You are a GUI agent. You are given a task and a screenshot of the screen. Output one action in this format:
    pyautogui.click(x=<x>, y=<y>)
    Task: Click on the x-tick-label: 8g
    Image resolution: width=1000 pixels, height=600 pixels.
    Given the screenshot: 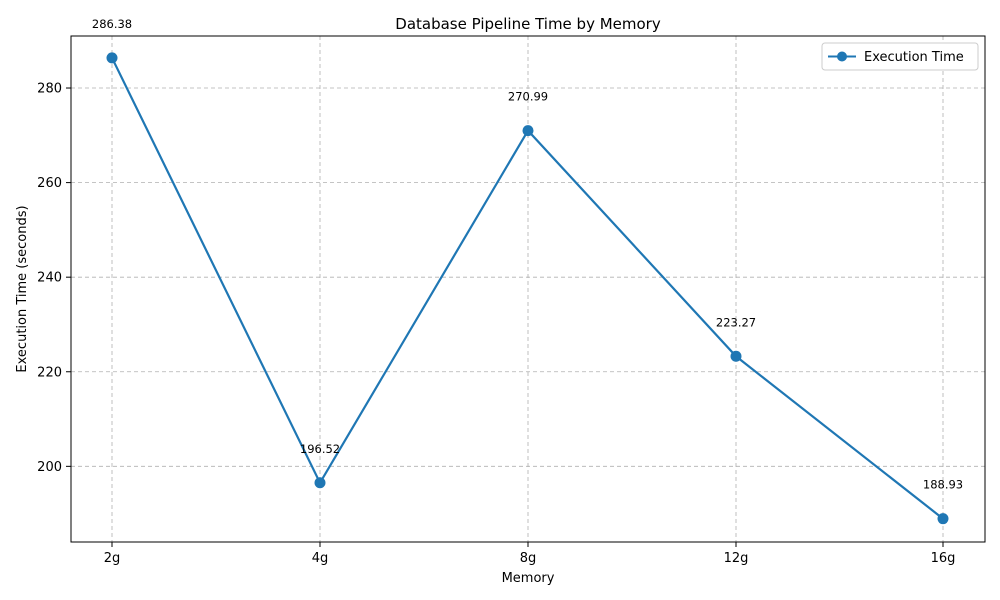 What is the action you would take?
    pyautogui.click(x=528, y=558)
    